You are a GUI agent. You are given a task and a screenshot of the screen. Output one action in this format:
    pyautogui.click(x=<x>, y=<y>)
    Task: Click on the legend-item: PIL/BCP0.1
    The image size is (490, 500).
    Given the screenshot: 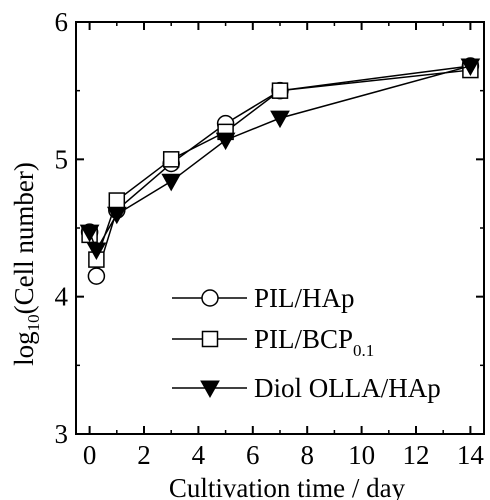 What is the action you would take?
    pyautogui.click(x=273, y=342)
    